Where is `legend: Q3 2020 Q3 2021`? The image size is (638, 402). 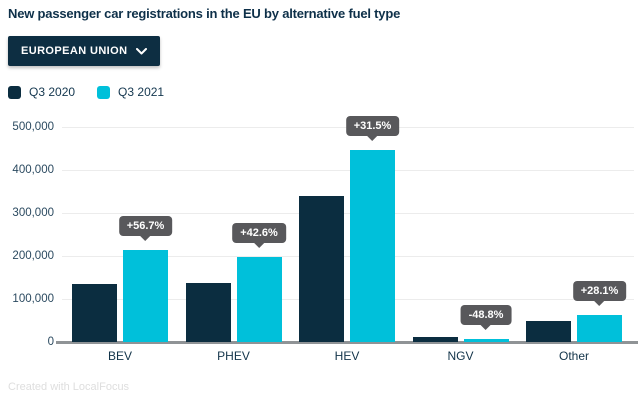
legend: Q3 2020 Q3 2021 is located at coordinates (86, 92).